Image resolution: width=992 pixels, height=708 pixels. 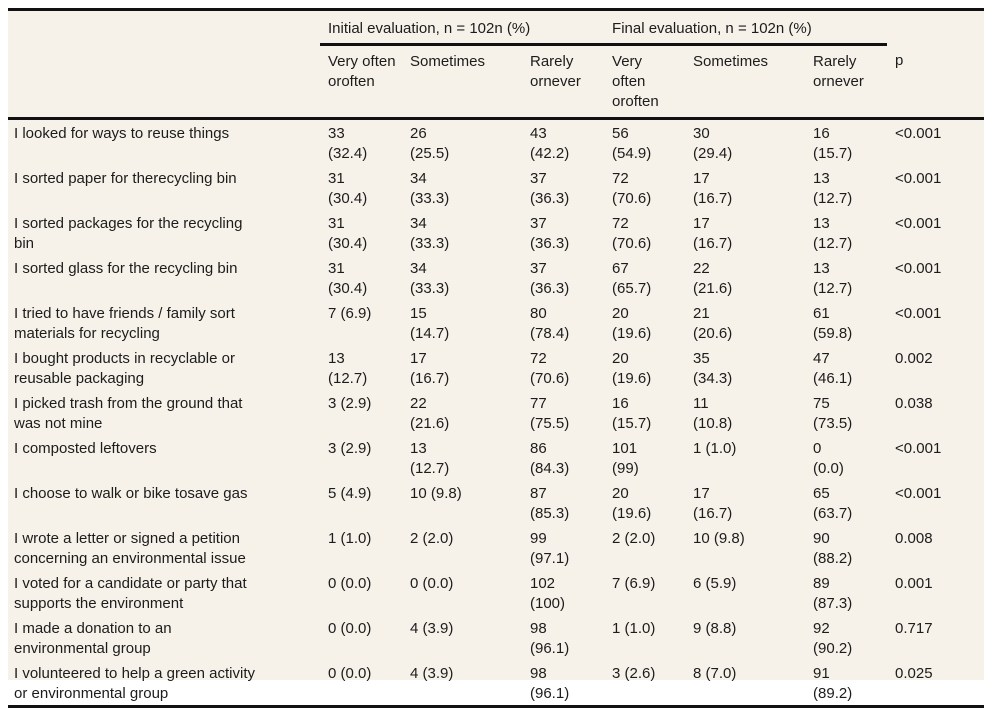 What do you see at coordinates (436, 493) in the screenshot?
I see `initial-sometimes-value: 10 (9.8)` at bounding box center [436, 493].